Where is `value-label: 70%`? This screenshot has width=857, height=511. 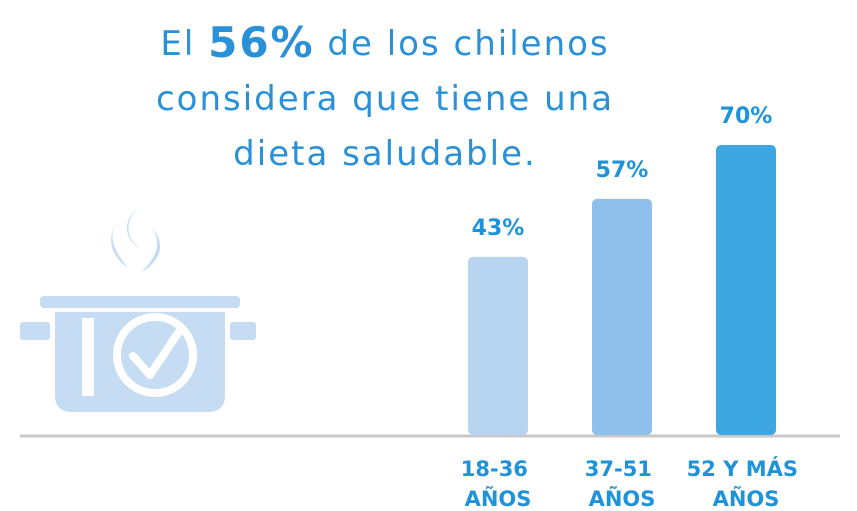 value-label: 70% is located at coordinates (746, 116).